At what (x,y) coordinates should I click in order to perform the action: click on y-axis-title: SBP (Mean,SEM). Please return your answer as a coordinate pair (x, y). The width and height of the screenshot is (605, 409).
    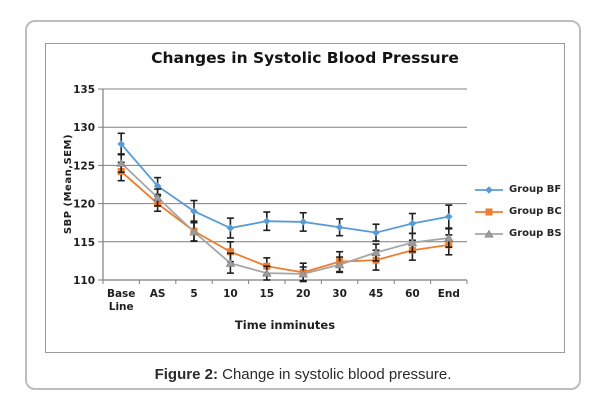
    Looking at the image, I should click on (68, 184).